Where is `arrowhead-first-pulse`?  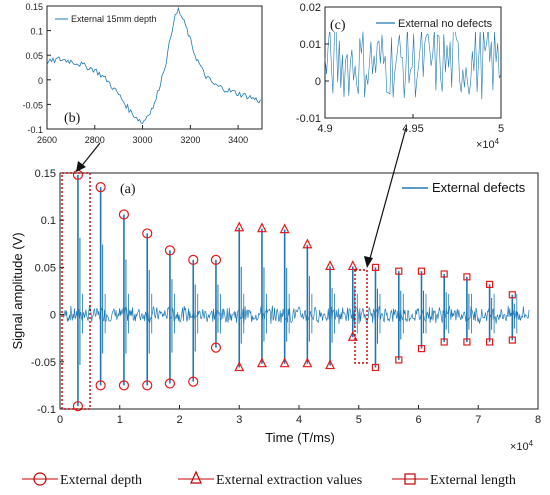 arrowhead-first-pulse is located at coordinates (81, 166).